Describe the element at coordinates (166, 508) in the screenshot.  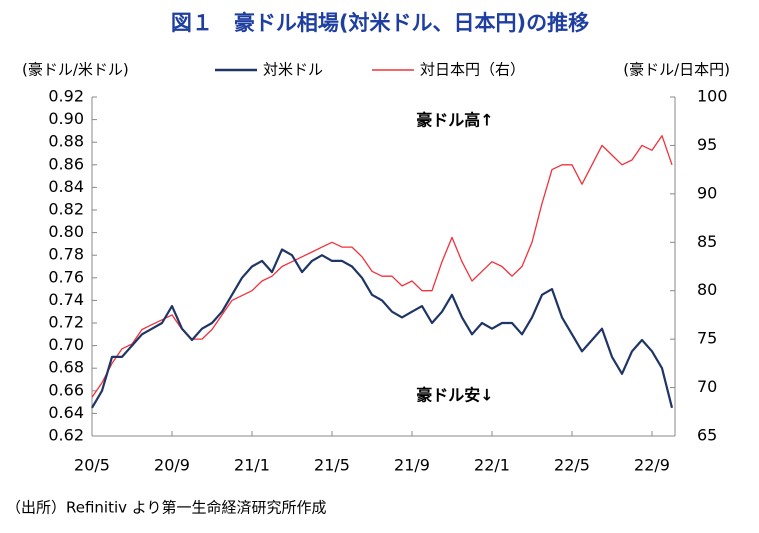
I see `source-note: （出所）Refinitiv より第一生命経済研究所作成` at that location.